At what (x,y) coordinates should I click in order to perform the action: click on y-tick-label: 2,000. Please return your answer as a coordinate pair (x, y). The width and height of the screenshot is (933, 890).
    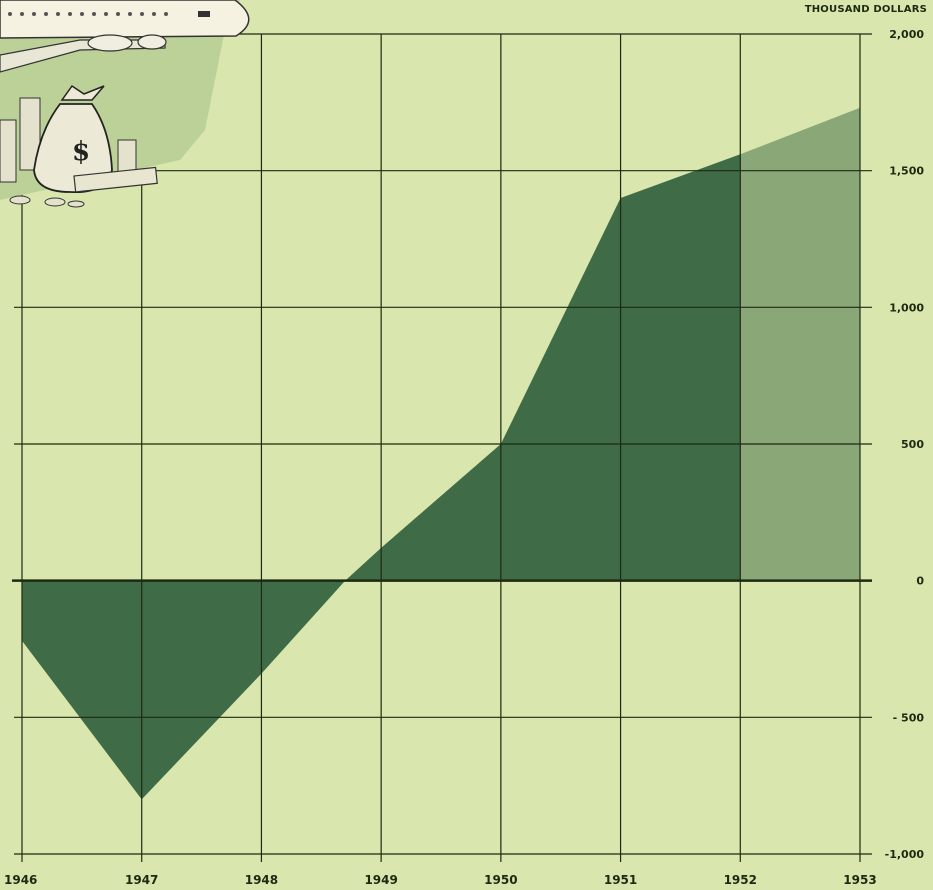
    Looking at the image, I should click on (906, 34).